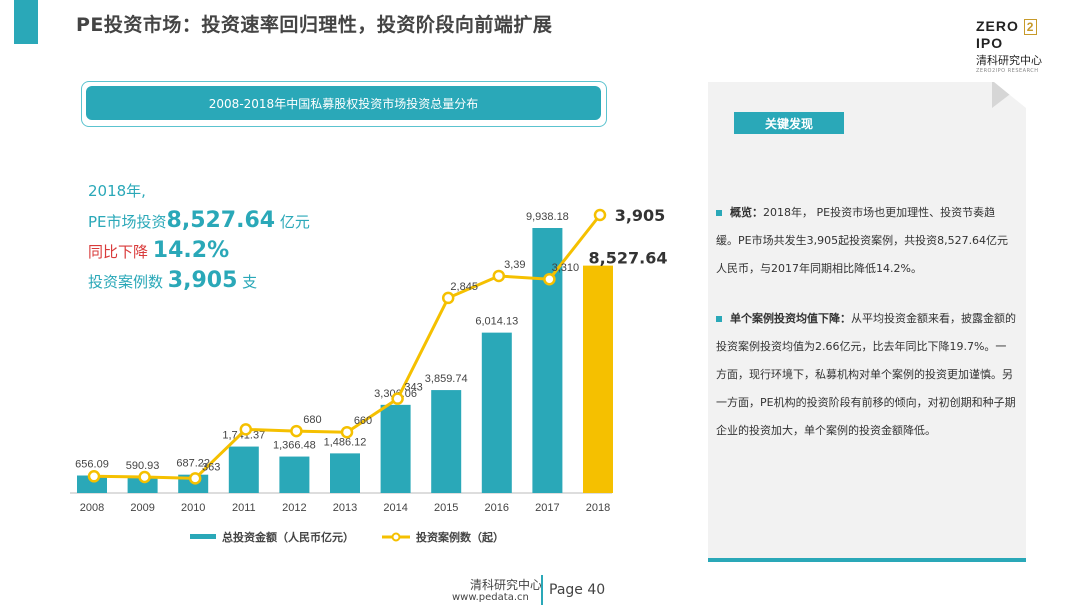 The width and height of the screenshot is (1080, 610). What do you see at coordinates (1007, 71) in the screenshot?
I see `logo-tiny-text: ZERO2IPO RESEARCH` at bounding box center [1007, 71].